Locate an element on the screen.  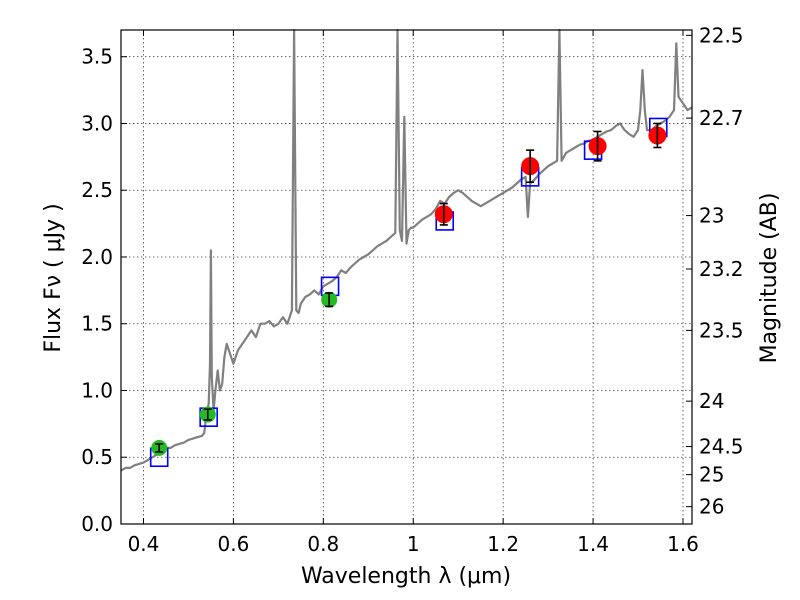
x-tick-label: 1.4 is located at coordinates (593, 544).